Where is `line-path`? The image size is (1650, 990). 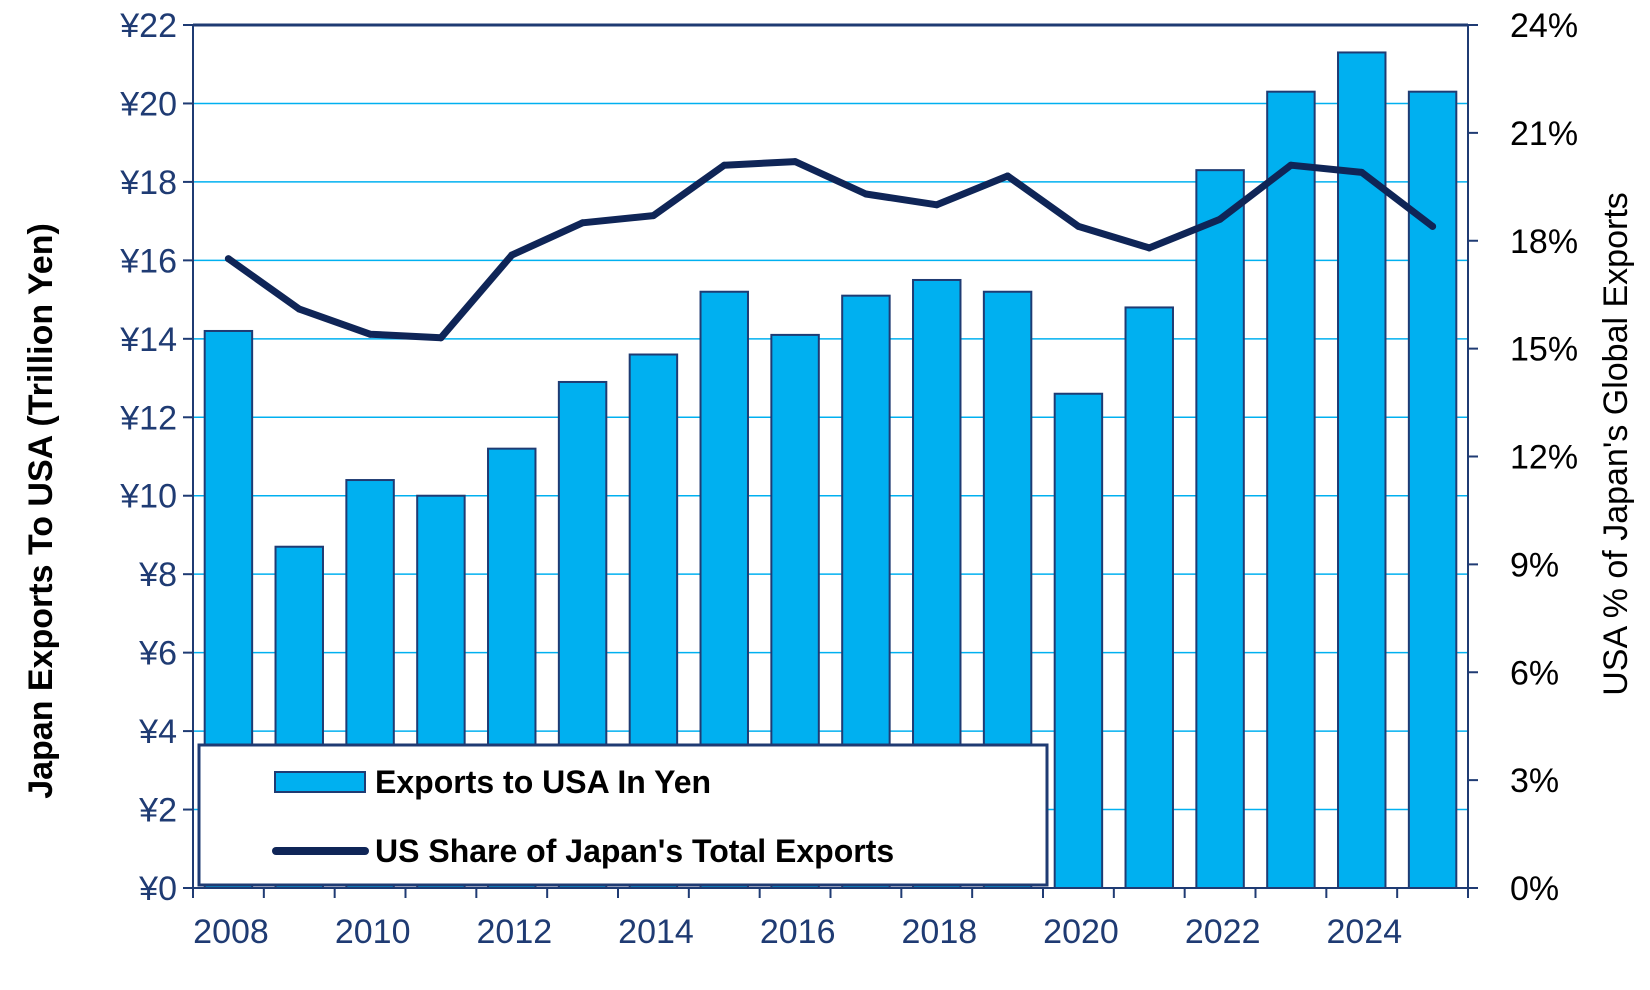
line-path is located at coordinates (830, 250).